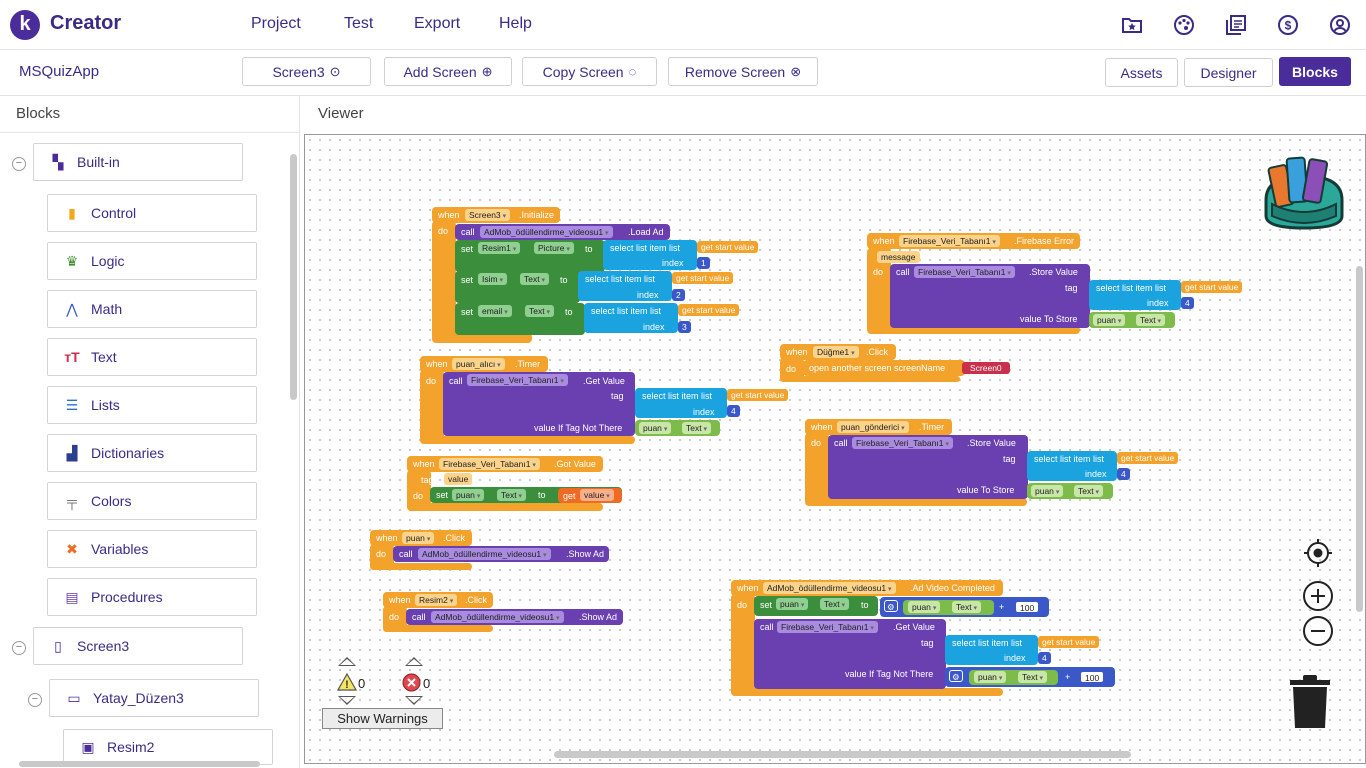 The image size is (1366, 768). I want to click on remove-screen-button: Remove Screen ⊗, so click(743, 71).